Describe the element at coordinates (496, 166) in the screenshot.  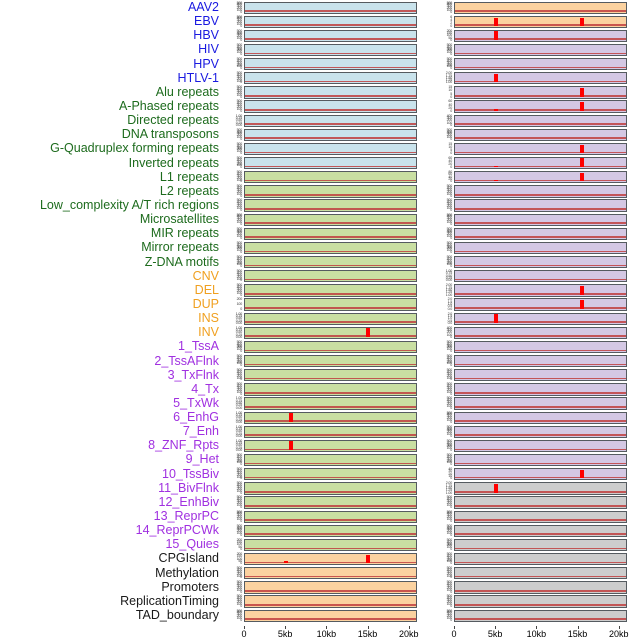
I see `signal-bar` at that location.